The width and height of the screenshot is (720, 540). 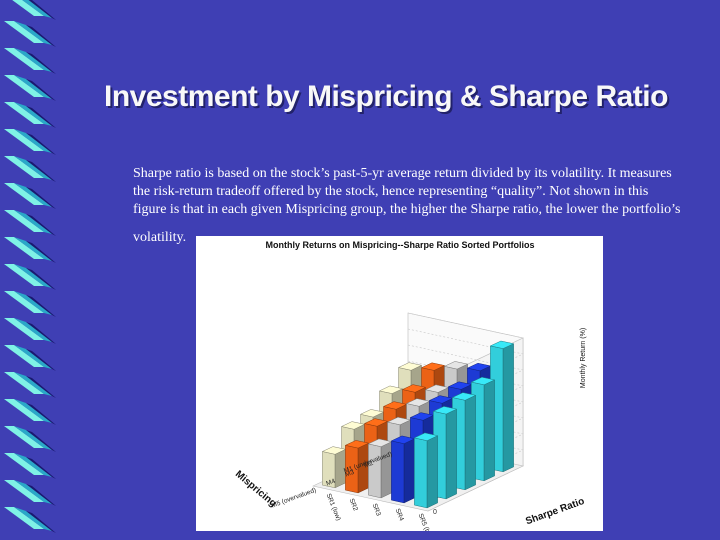 I want to click on slide-title: Investment by Mispricing & Sharpe Ratio, so click(x=386, y=96).